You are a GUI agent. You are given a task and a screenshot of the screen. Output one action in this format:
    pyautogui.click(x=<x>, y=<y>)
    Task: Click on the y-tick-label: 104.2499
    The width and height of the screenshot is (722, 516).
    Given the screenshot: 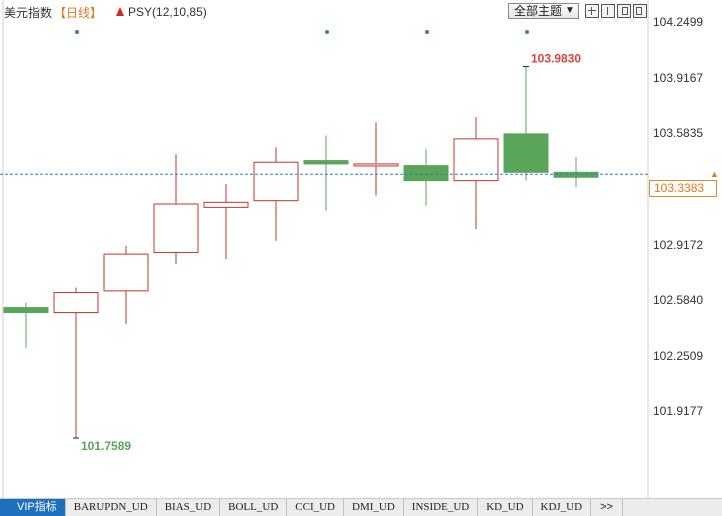 What is the action you would take?
    pyautogui.click(x=678, y=22)
    